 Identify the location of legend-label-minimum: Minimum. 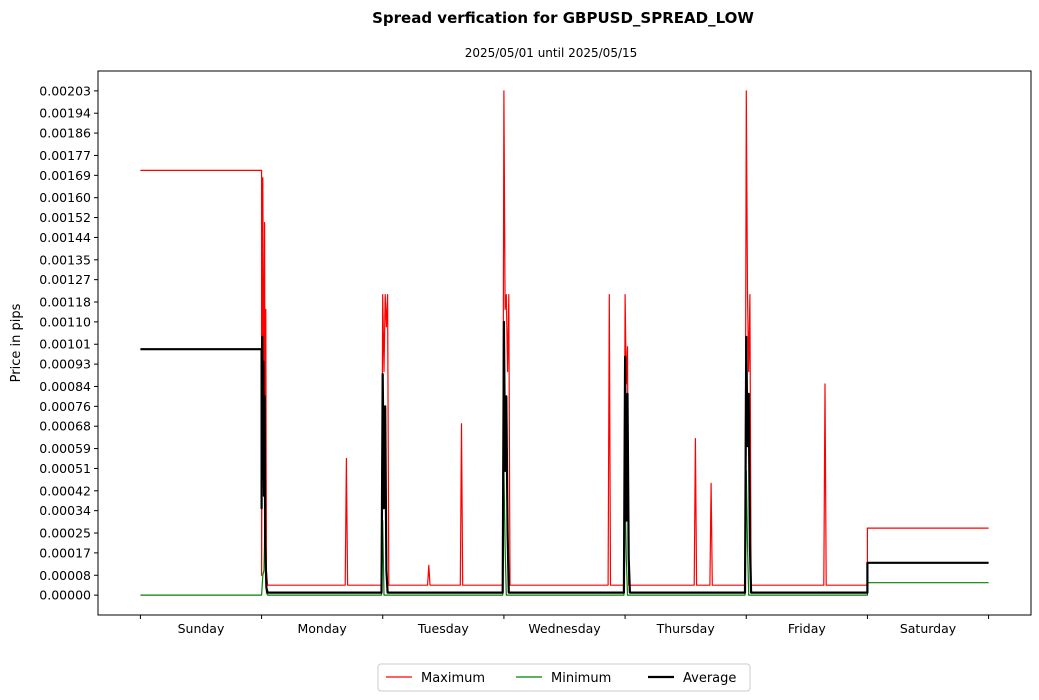
(581, 678).